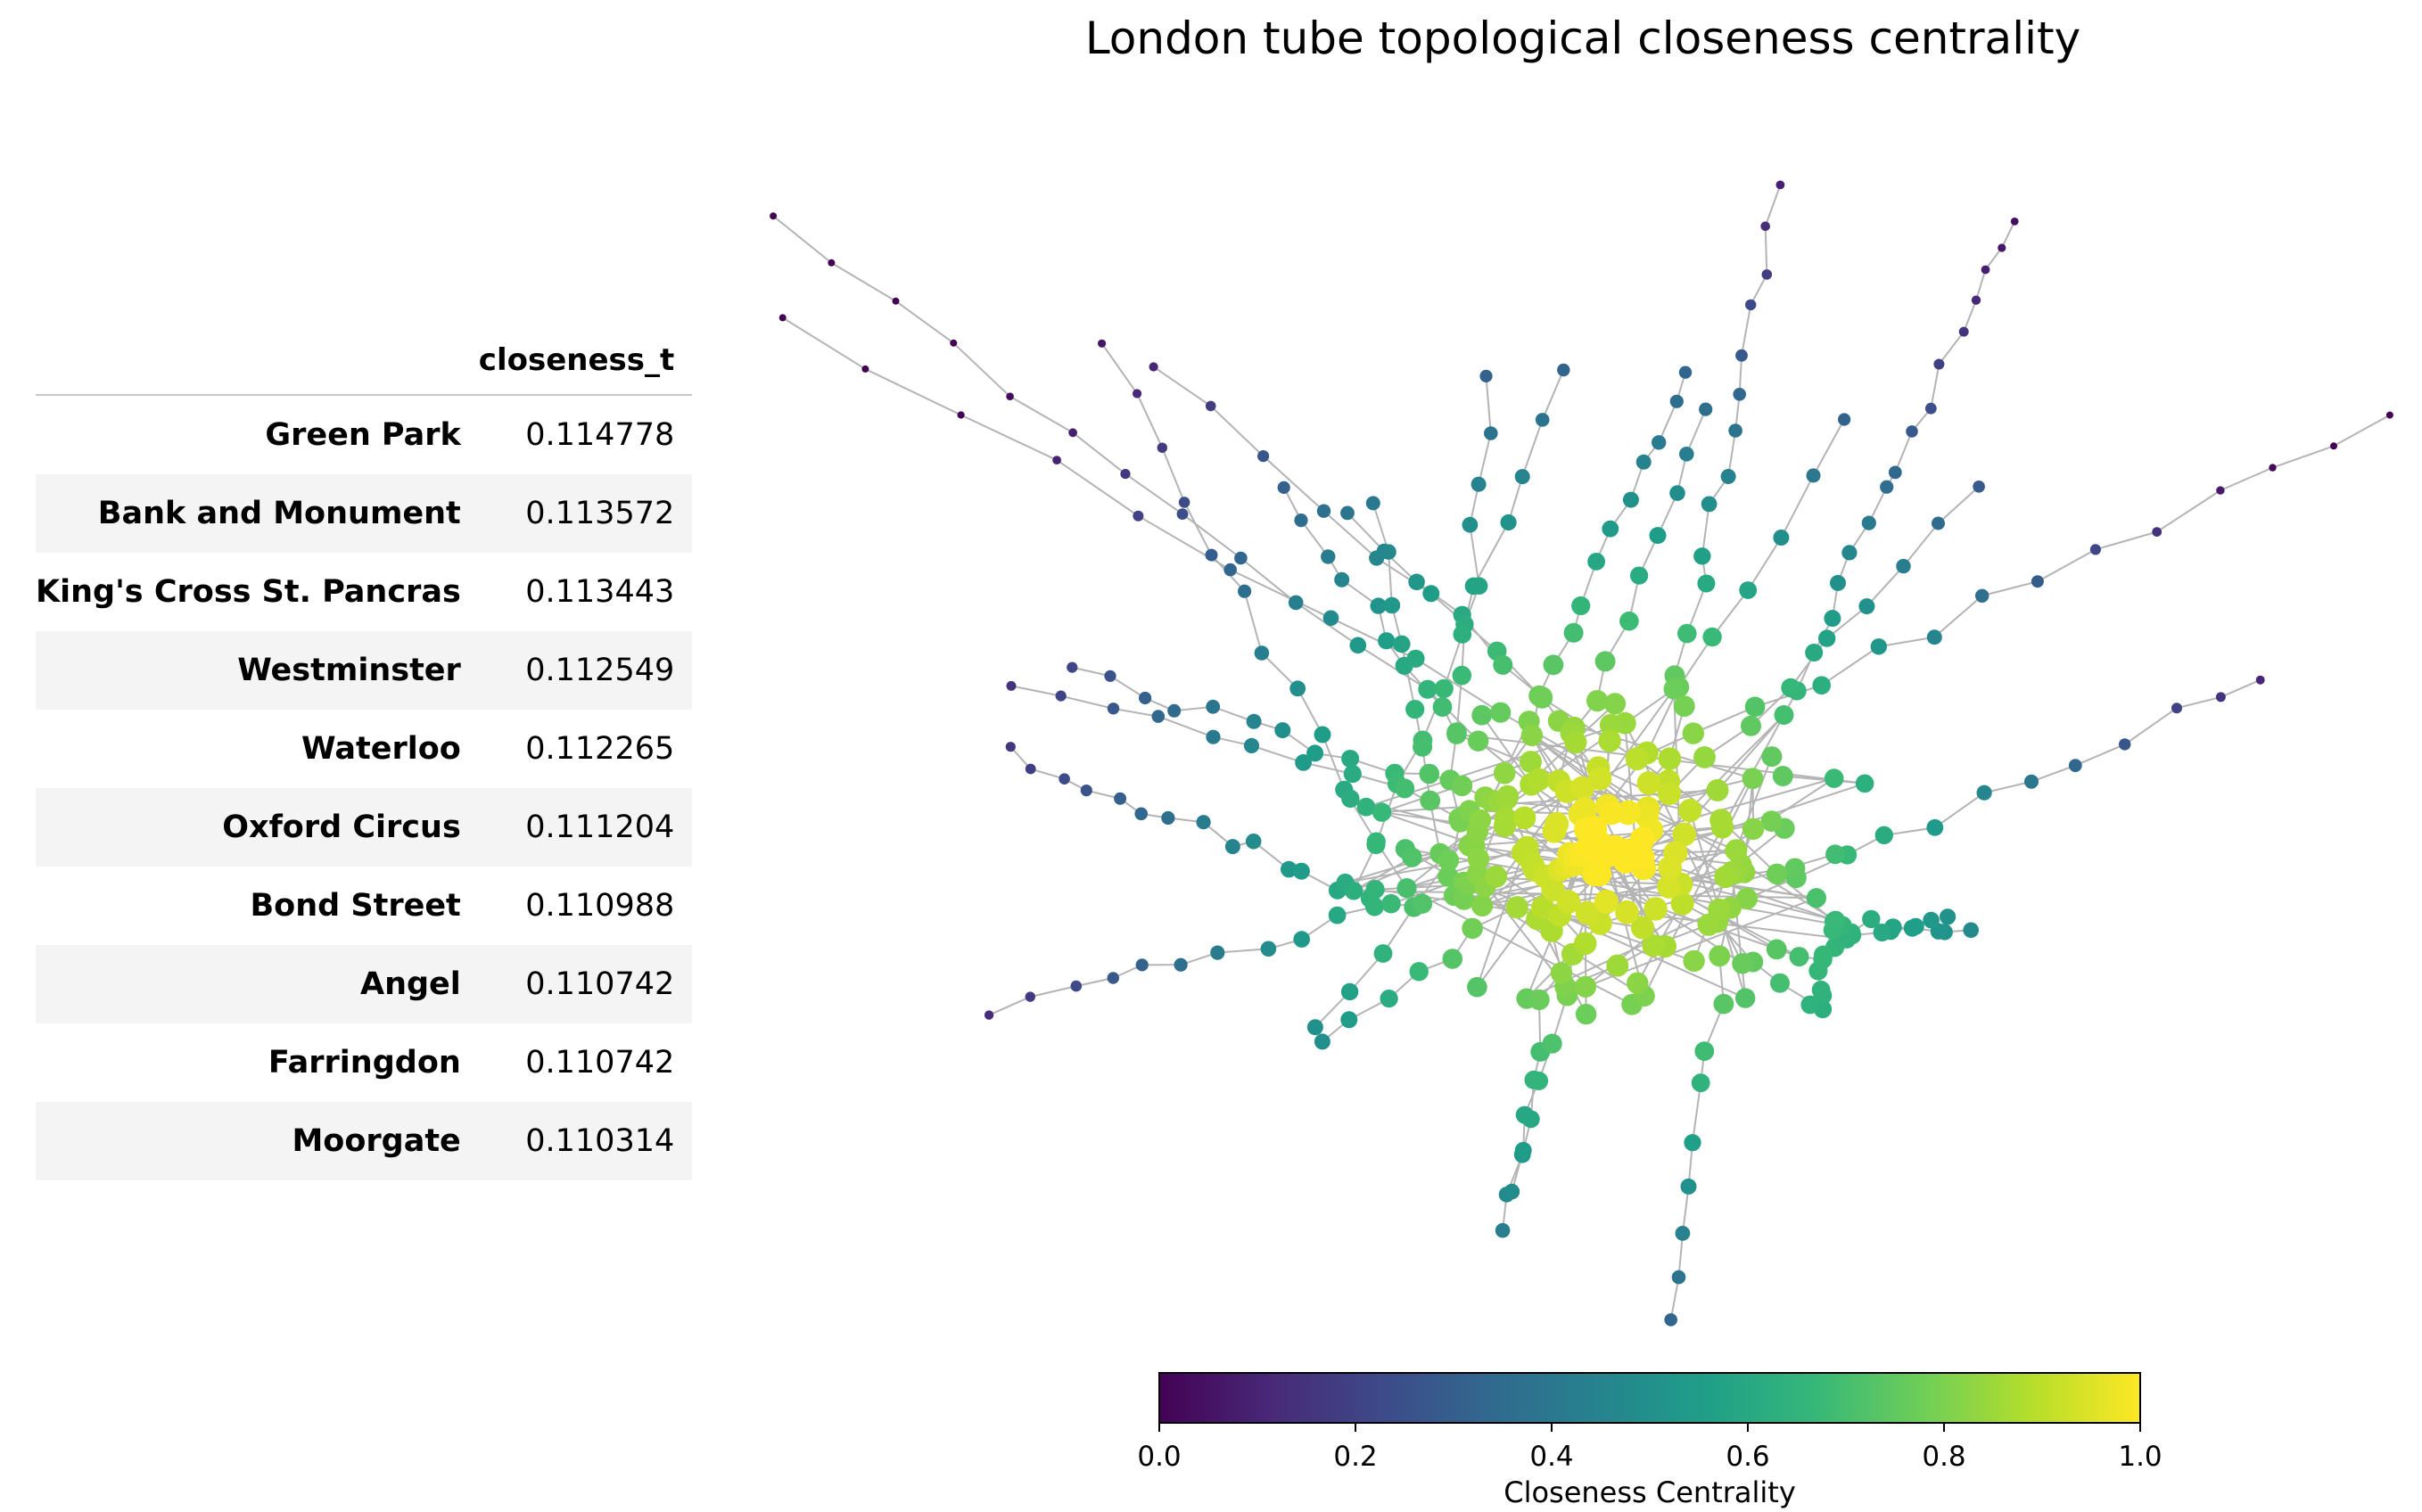 The image size is (2422, 1512). What do you see at coordinates (257, 354) in the screenshot?
I see `table-corner` at bounding box center [257, 354].